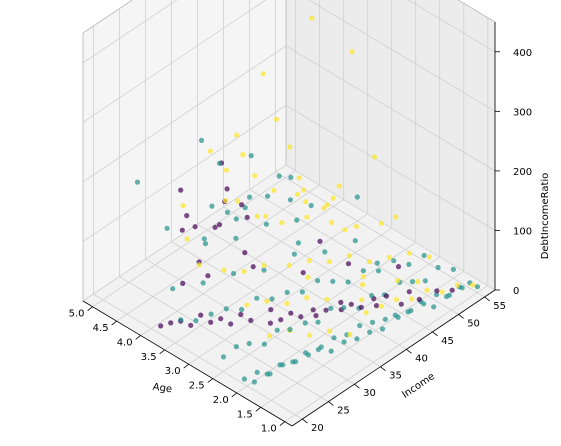 The height and width of the screenshot is (446, 561). What do you see at coordinates (125, 342) in the screenshot?
I see `y-tick-label: 4.0` at bounding box center [125, 342].